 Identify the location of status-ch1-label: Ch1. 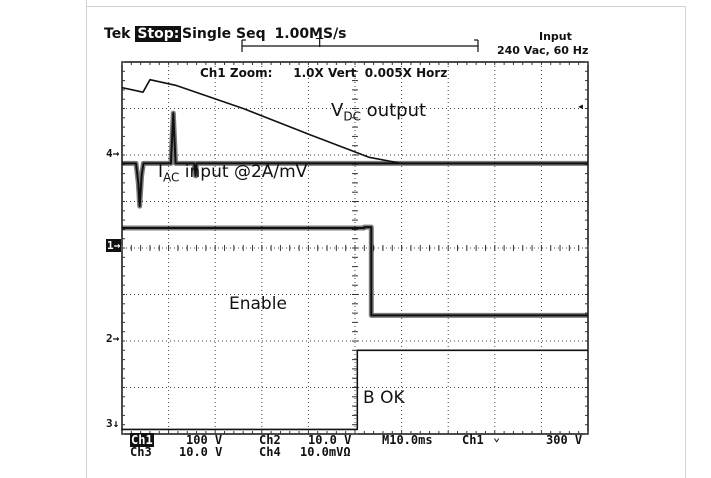
(142, 440).